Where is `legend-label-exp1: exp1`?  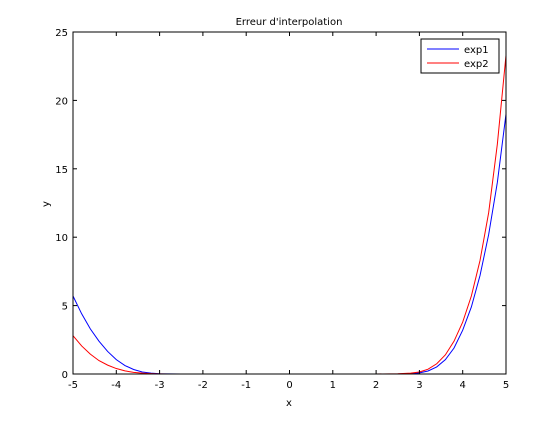
legend-label-exp1: exp1 is located at coordinates (476, 50).